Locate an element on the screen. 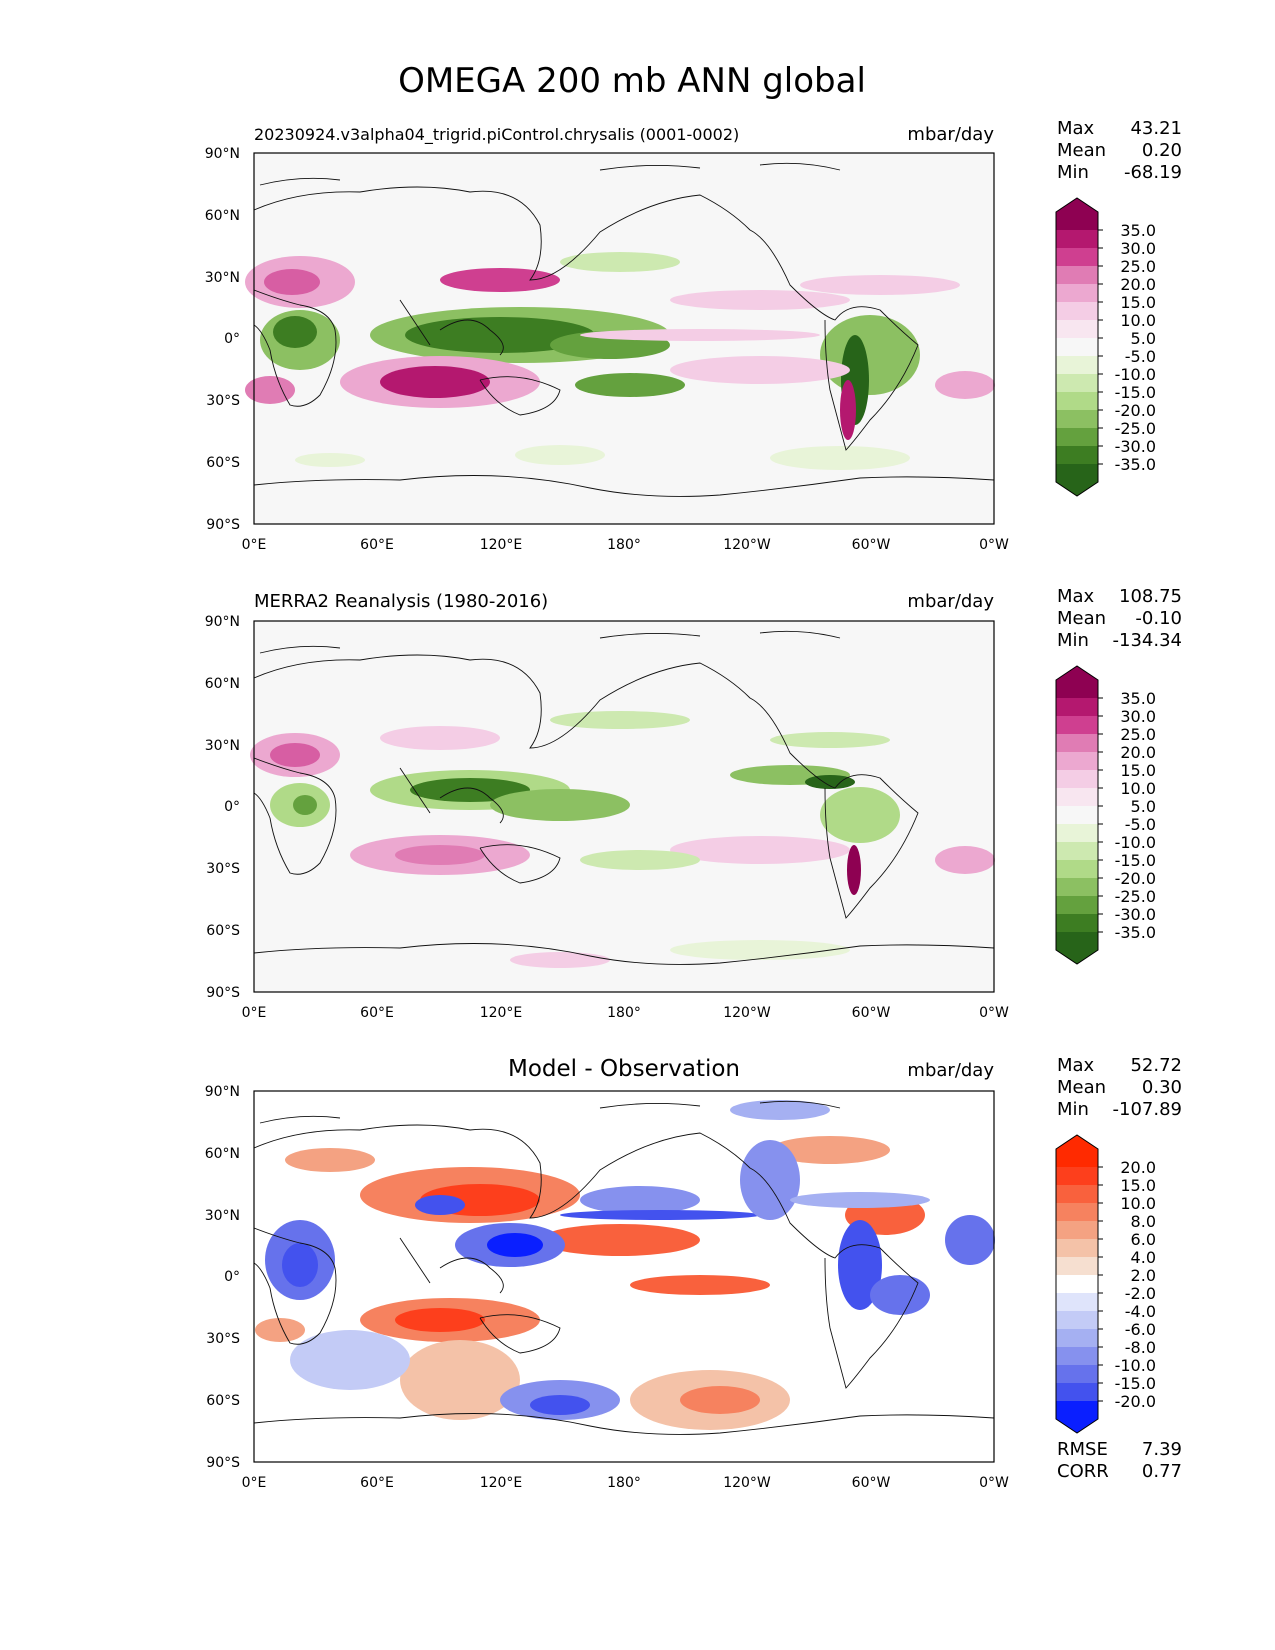 The height and width of the screenshot is (1650, 1275). lat-tick: 60°N is located at coordinates (222, 684).